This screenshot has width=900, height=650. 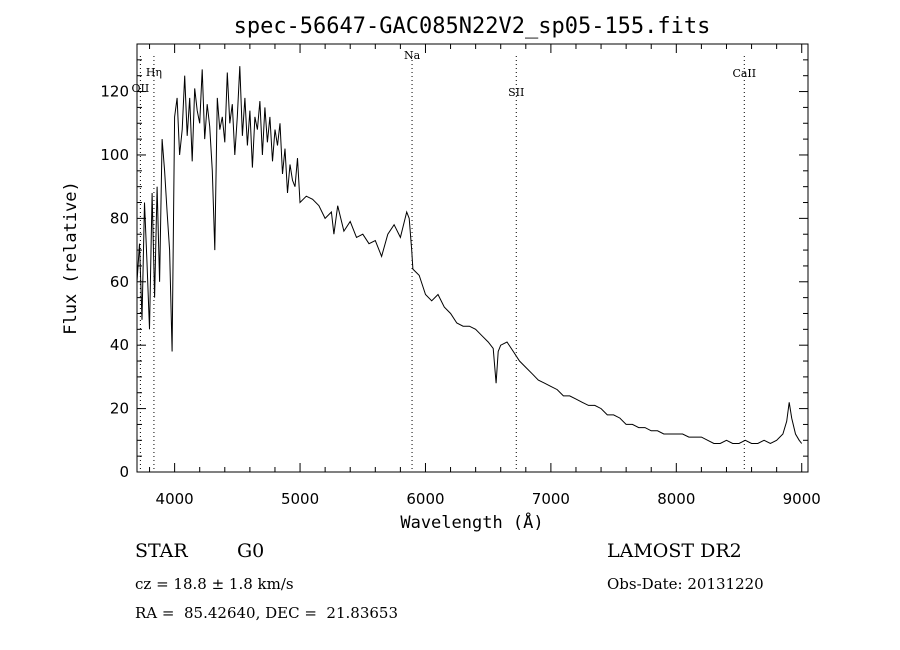 What do you see at coordinates (124, 472) in the screenshot?
I see `y-tick-label: 0` at bounding box center [124, 472].